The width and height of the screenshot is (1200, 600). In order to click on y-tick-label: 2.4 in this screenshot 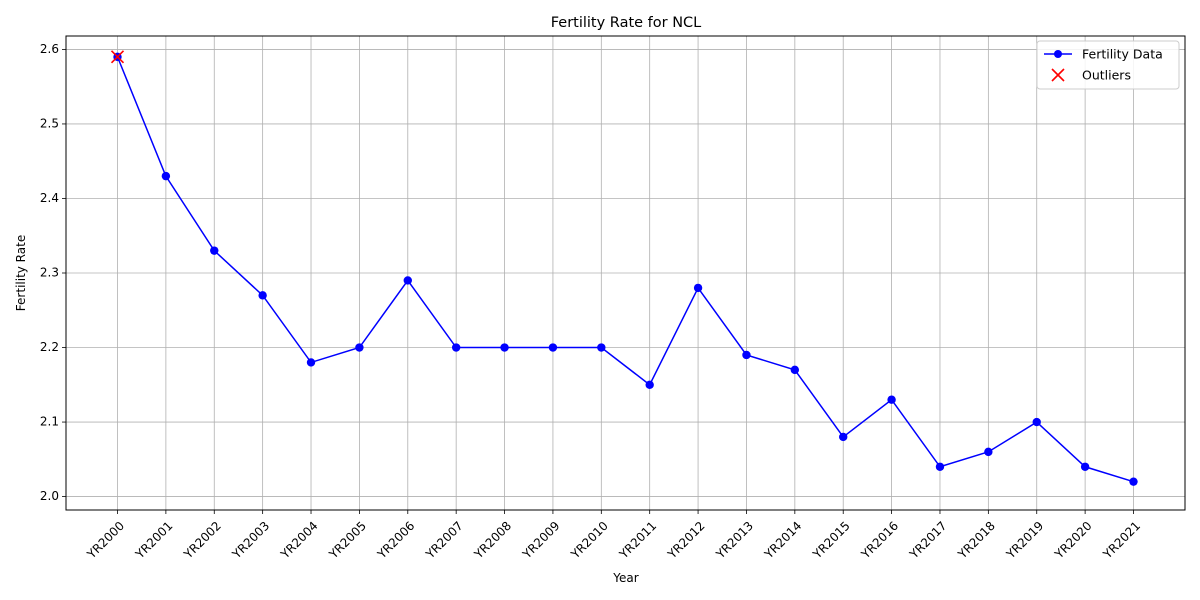, I will do `click(49, 198)`.